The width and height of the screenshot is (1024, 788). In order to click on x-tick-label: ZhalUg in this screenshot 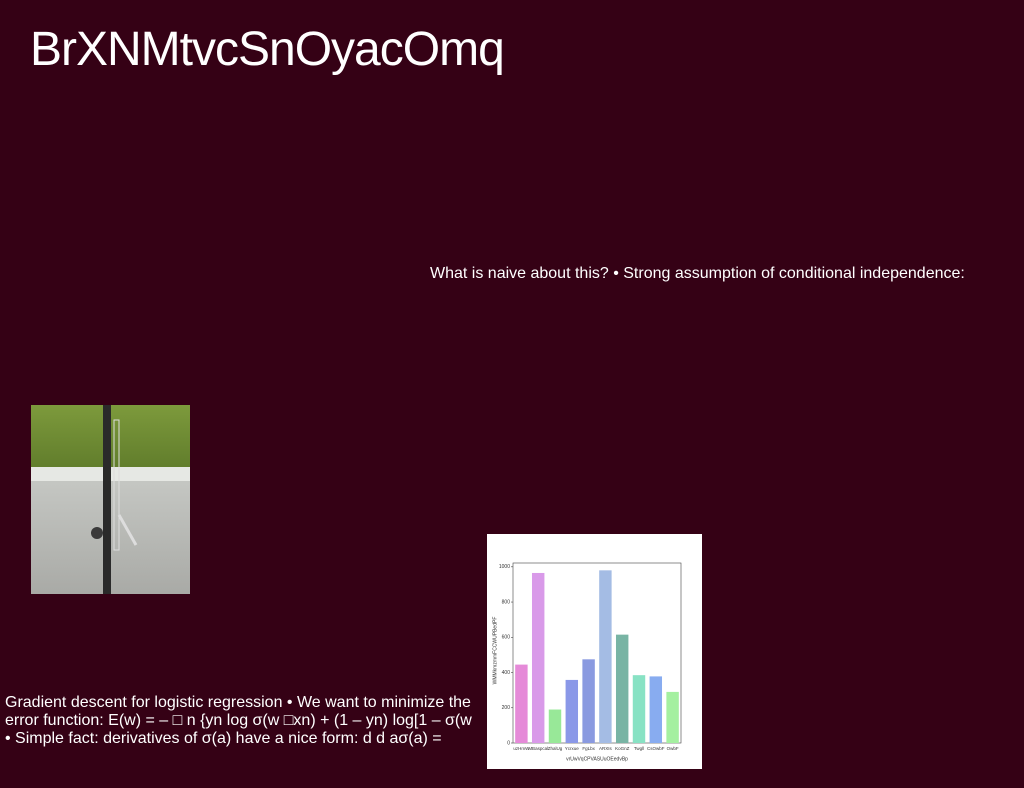, I will do `click(555, 748)`.